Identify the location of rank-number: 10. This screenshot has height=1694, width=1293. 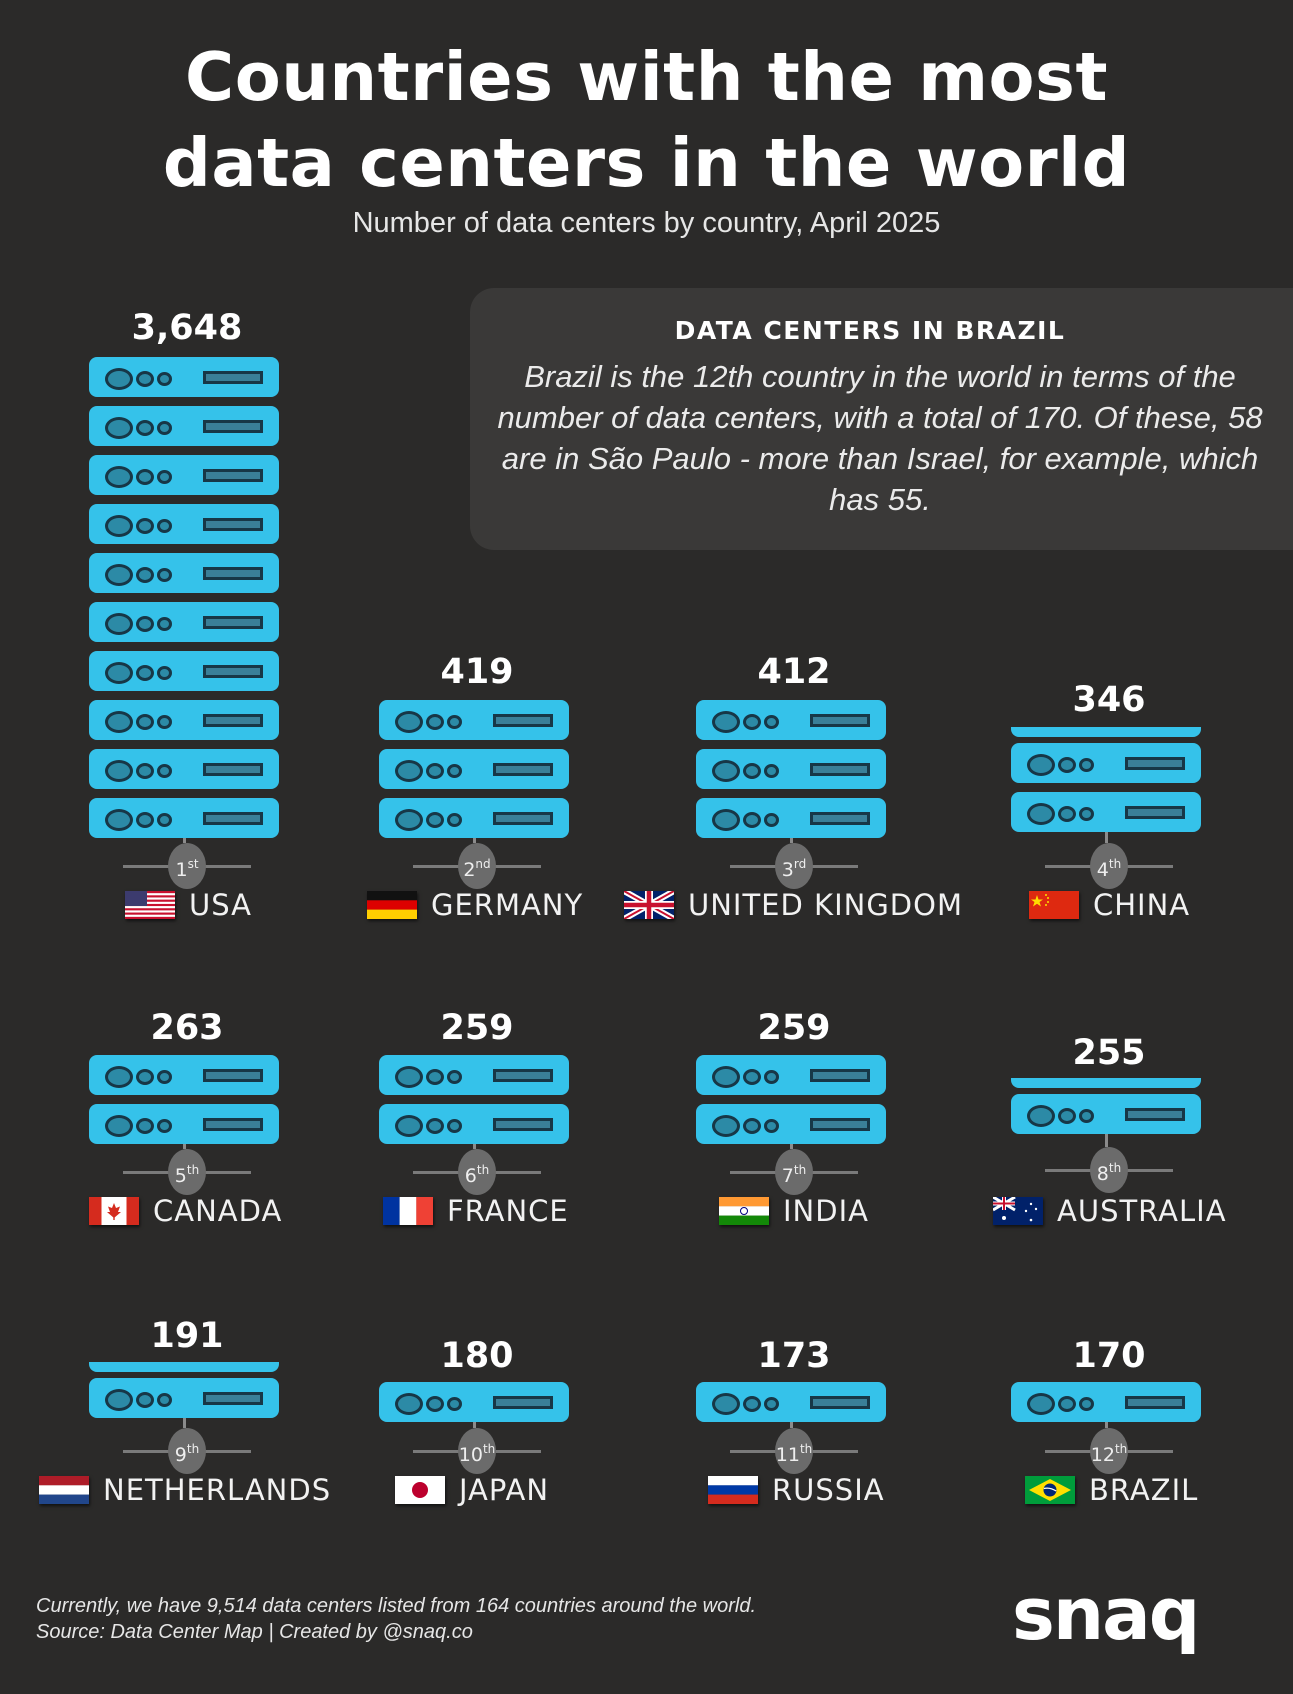
(470, 1455).